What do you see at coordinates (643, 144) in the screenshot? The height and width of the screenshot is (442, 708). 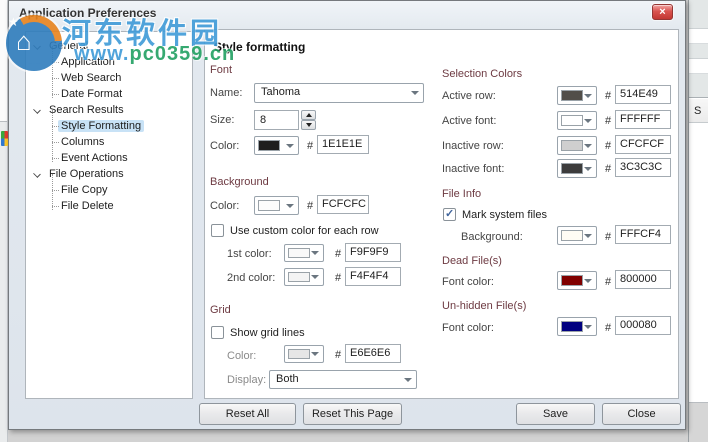 I see `inactive-row-hex-input: CFCFCF` at bounding box center [643, 144].